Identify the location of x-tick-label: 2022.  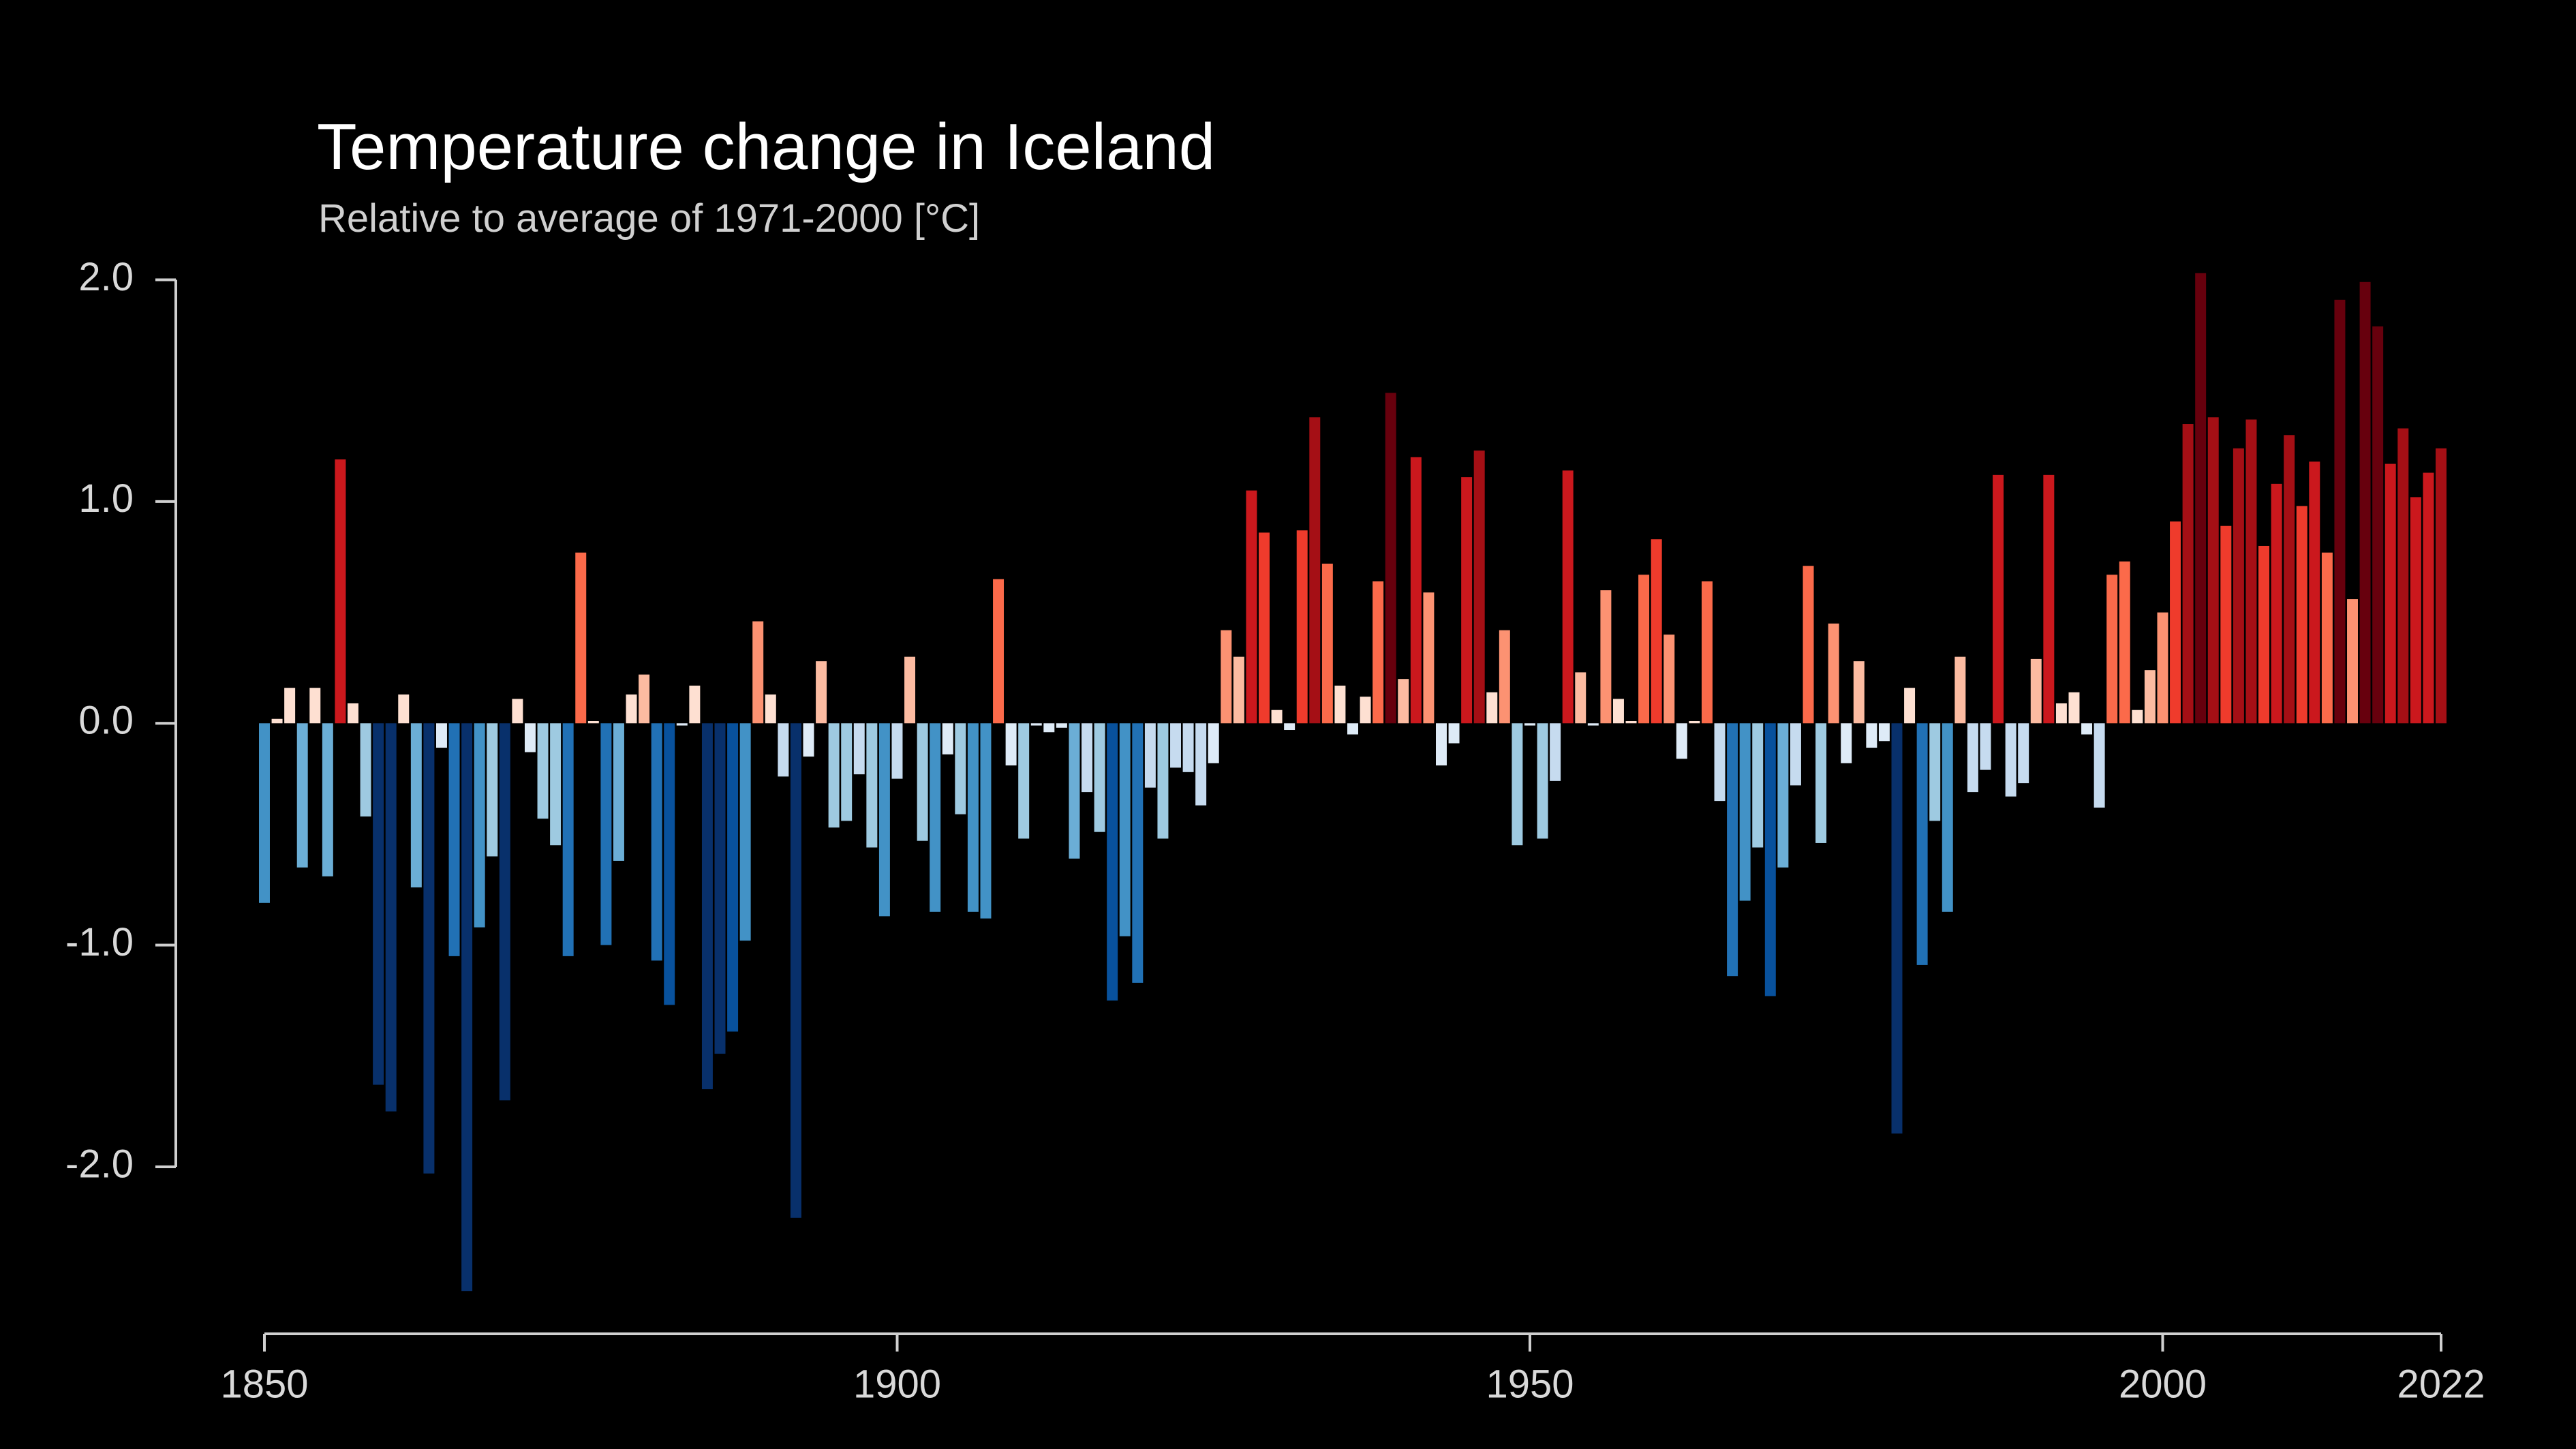
(2441, 1384).